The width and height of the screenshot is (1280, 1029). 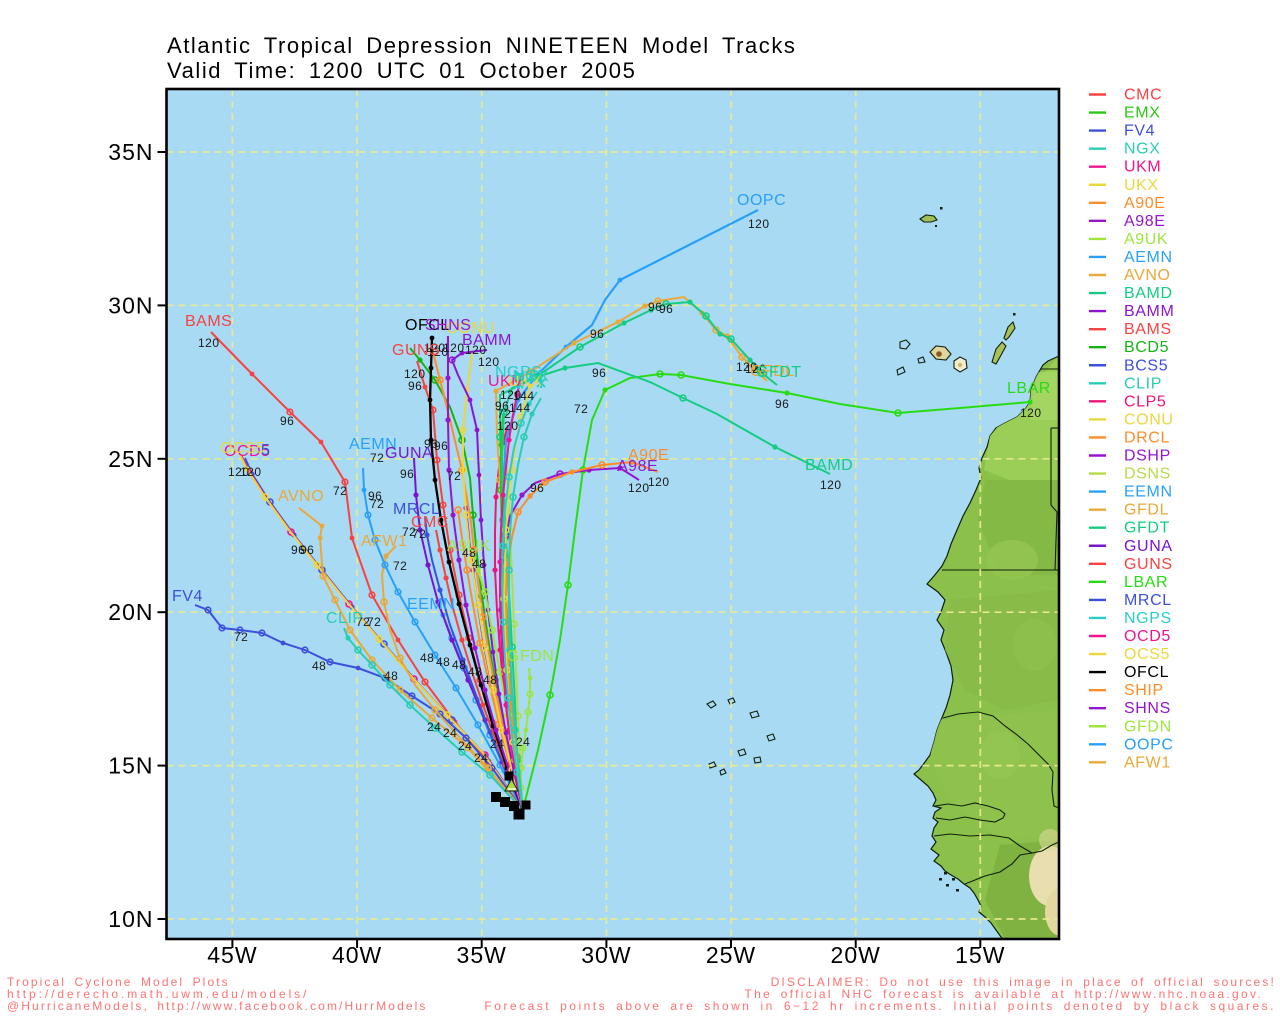 What do you see at coordinates (1145, 401) in the screenshot?
I see `svg-text: CLP5` at bounding box center [1145, 401].